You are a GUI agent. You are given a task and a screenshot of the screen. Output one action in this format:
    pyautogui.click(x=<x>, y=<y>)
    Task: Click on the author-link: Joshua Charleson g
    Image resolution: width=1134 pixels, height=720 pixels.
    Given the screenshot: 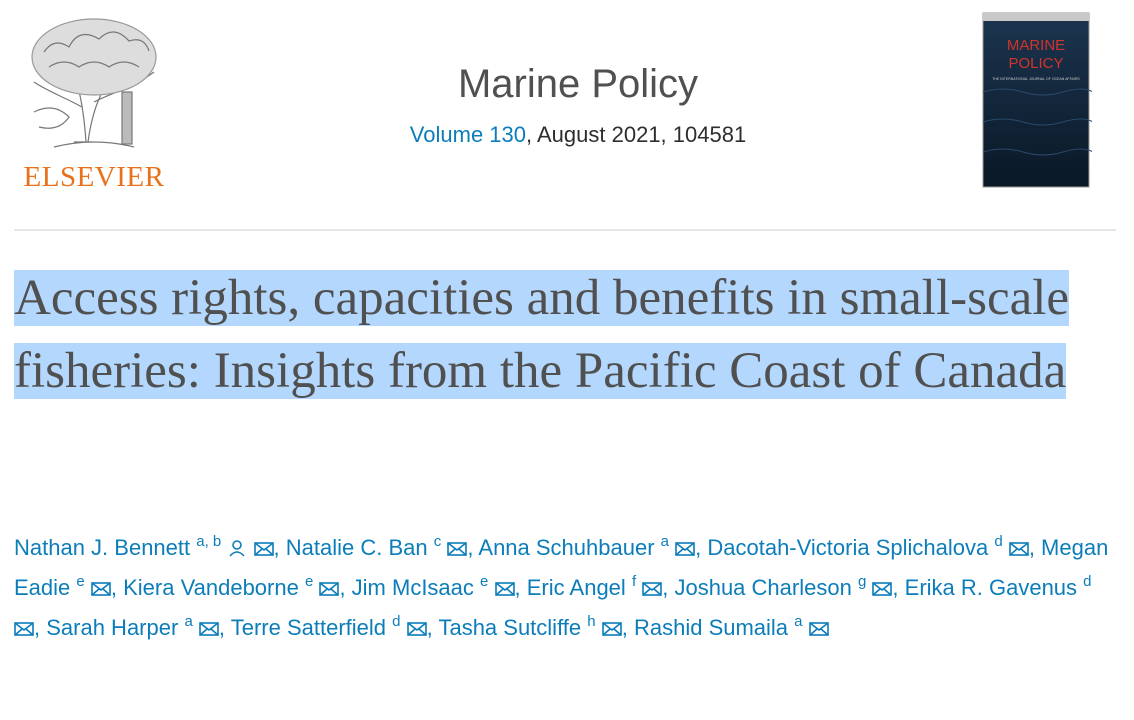 What is the action you would take?
    pyautogui.click(x=783, y=586)
    